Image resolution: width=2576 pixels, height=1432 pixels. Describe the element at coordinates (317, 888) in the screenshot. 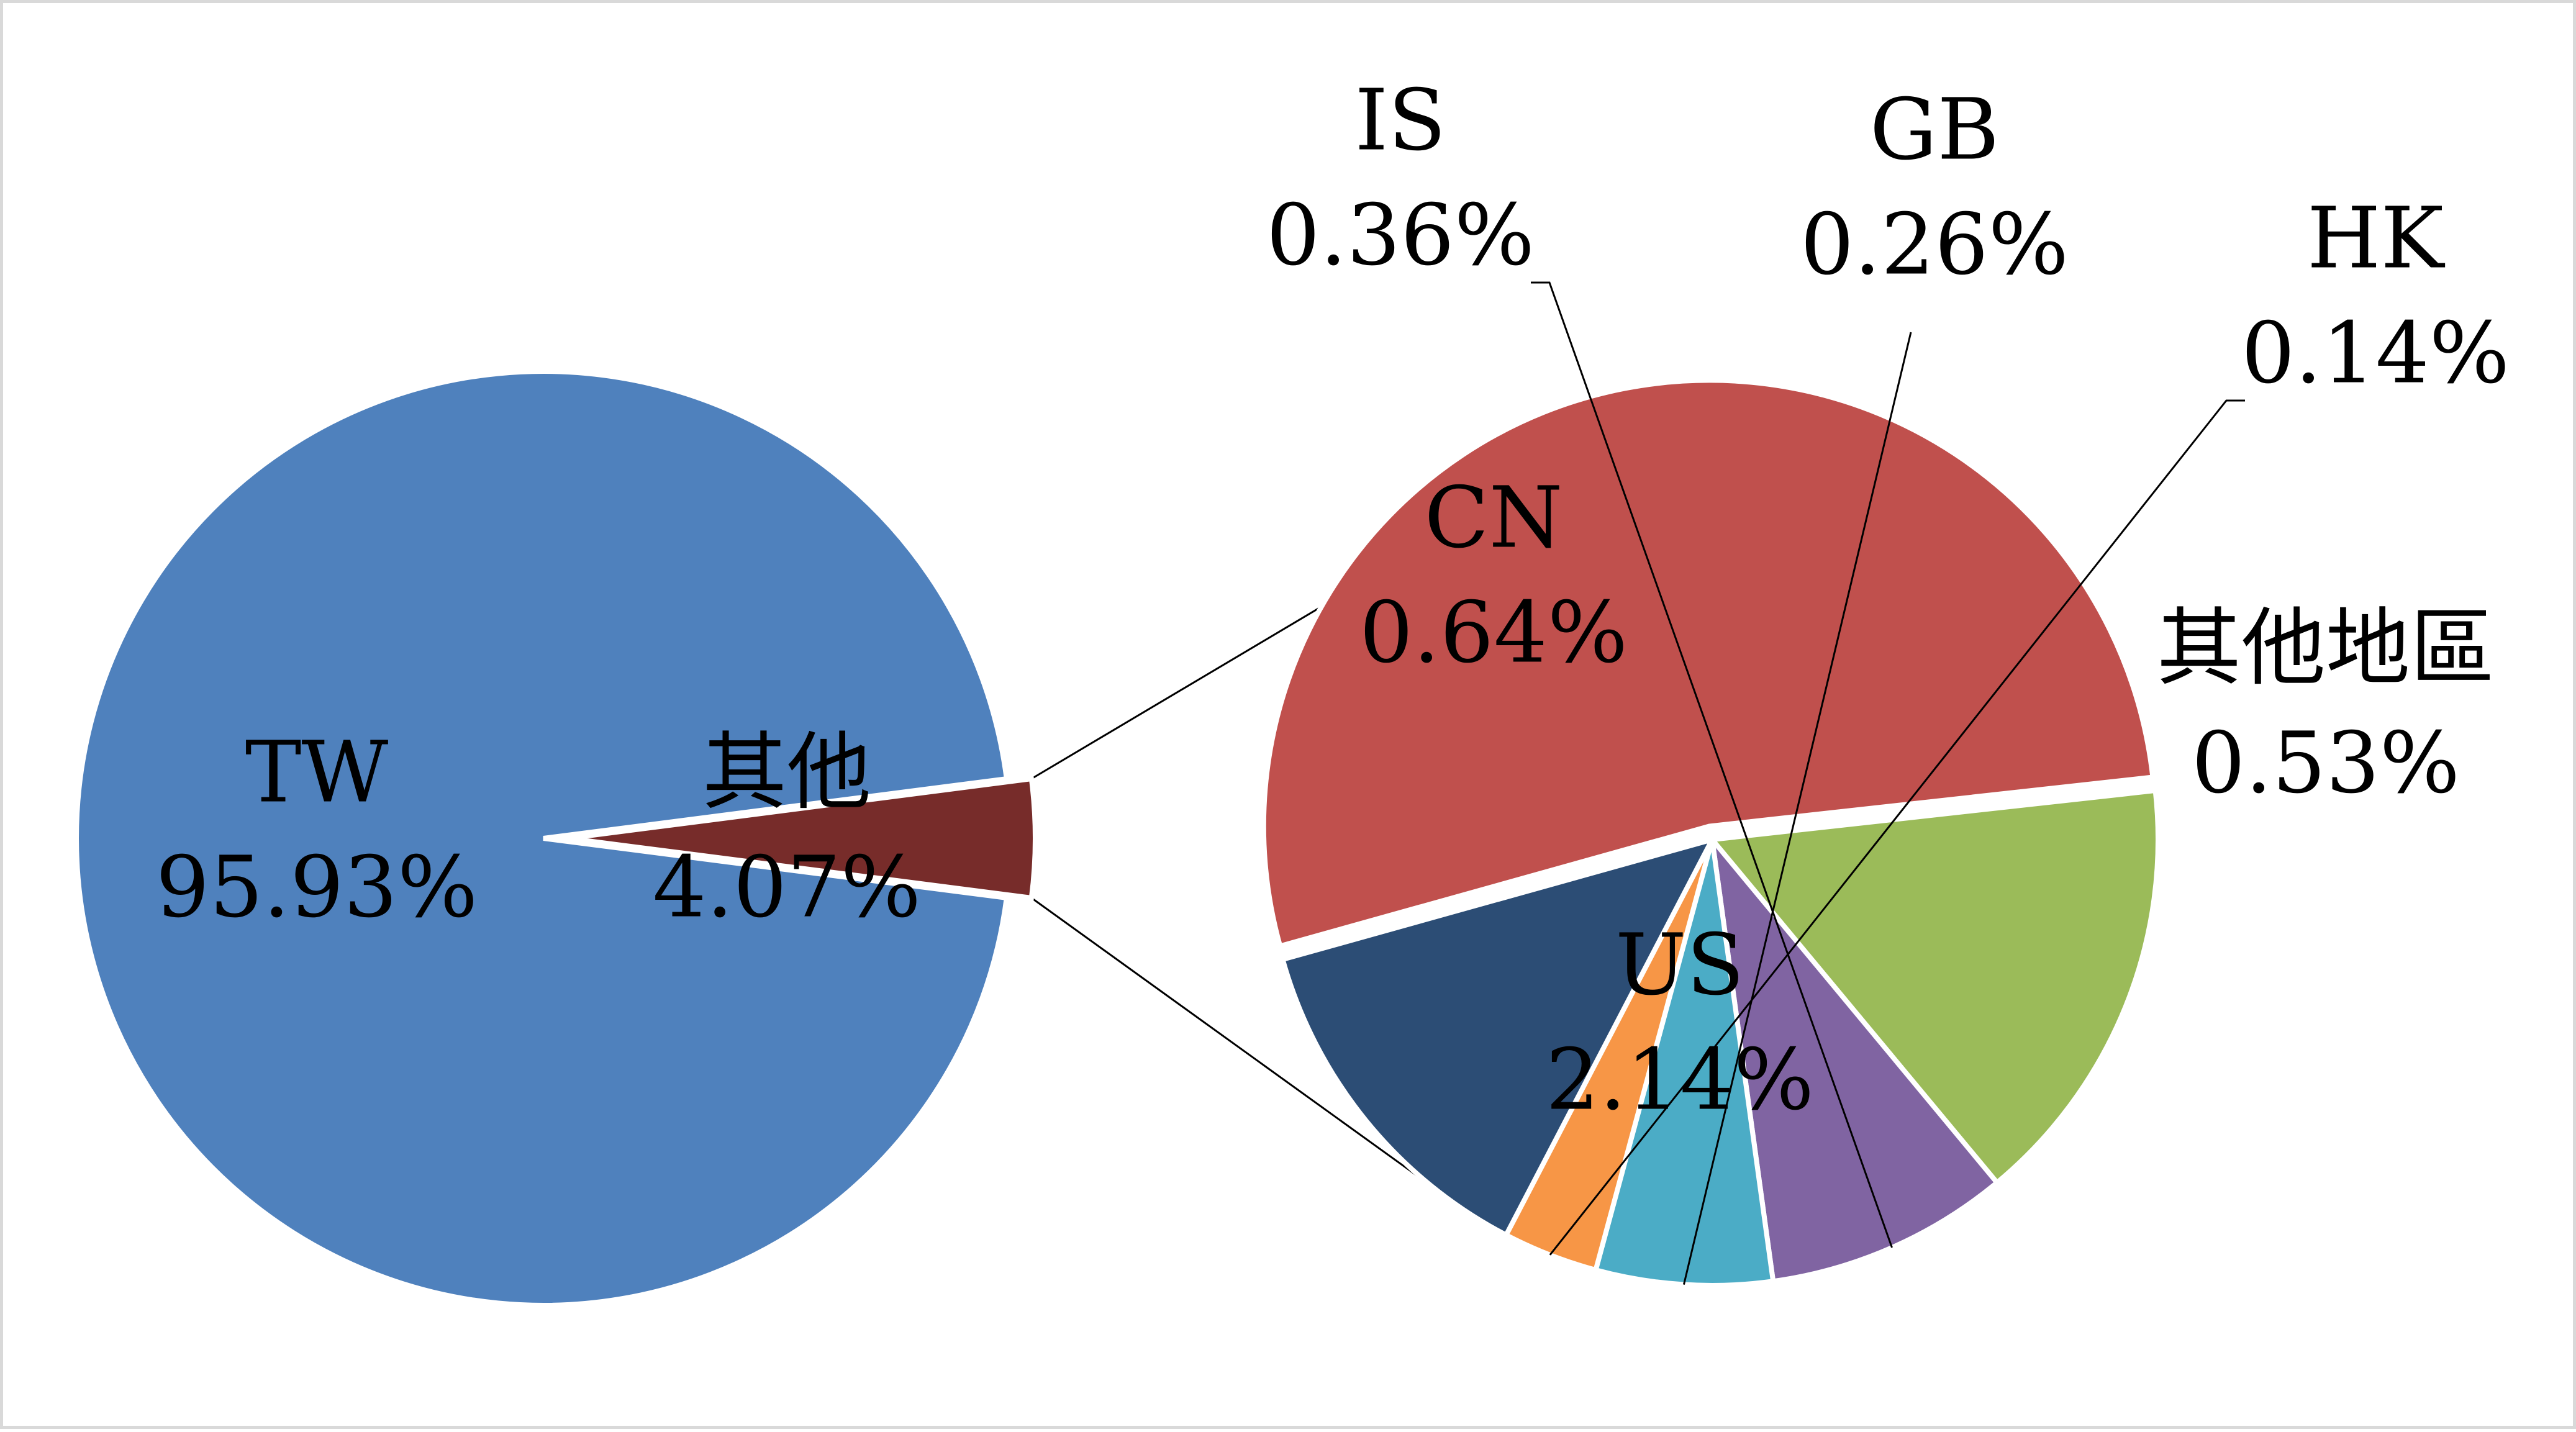

I see `label-tw-value: 95.93%` at that location.